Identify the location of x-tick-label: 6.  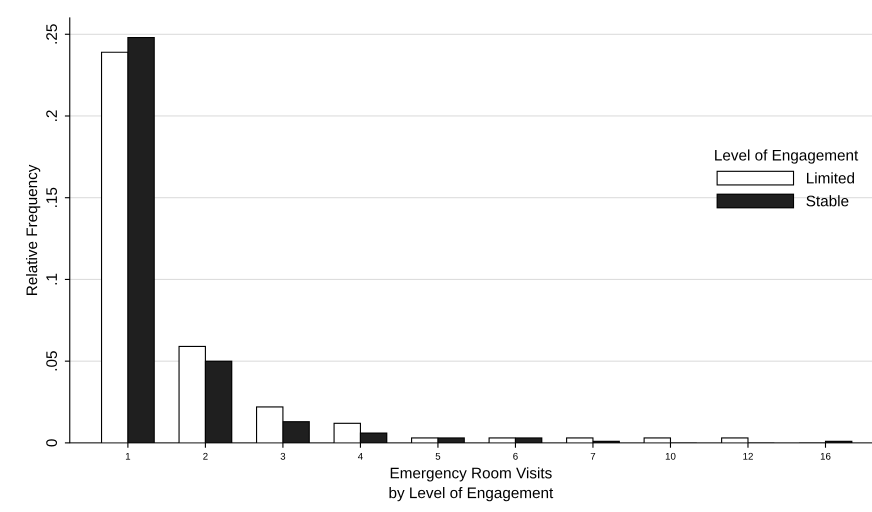
(515, 456).